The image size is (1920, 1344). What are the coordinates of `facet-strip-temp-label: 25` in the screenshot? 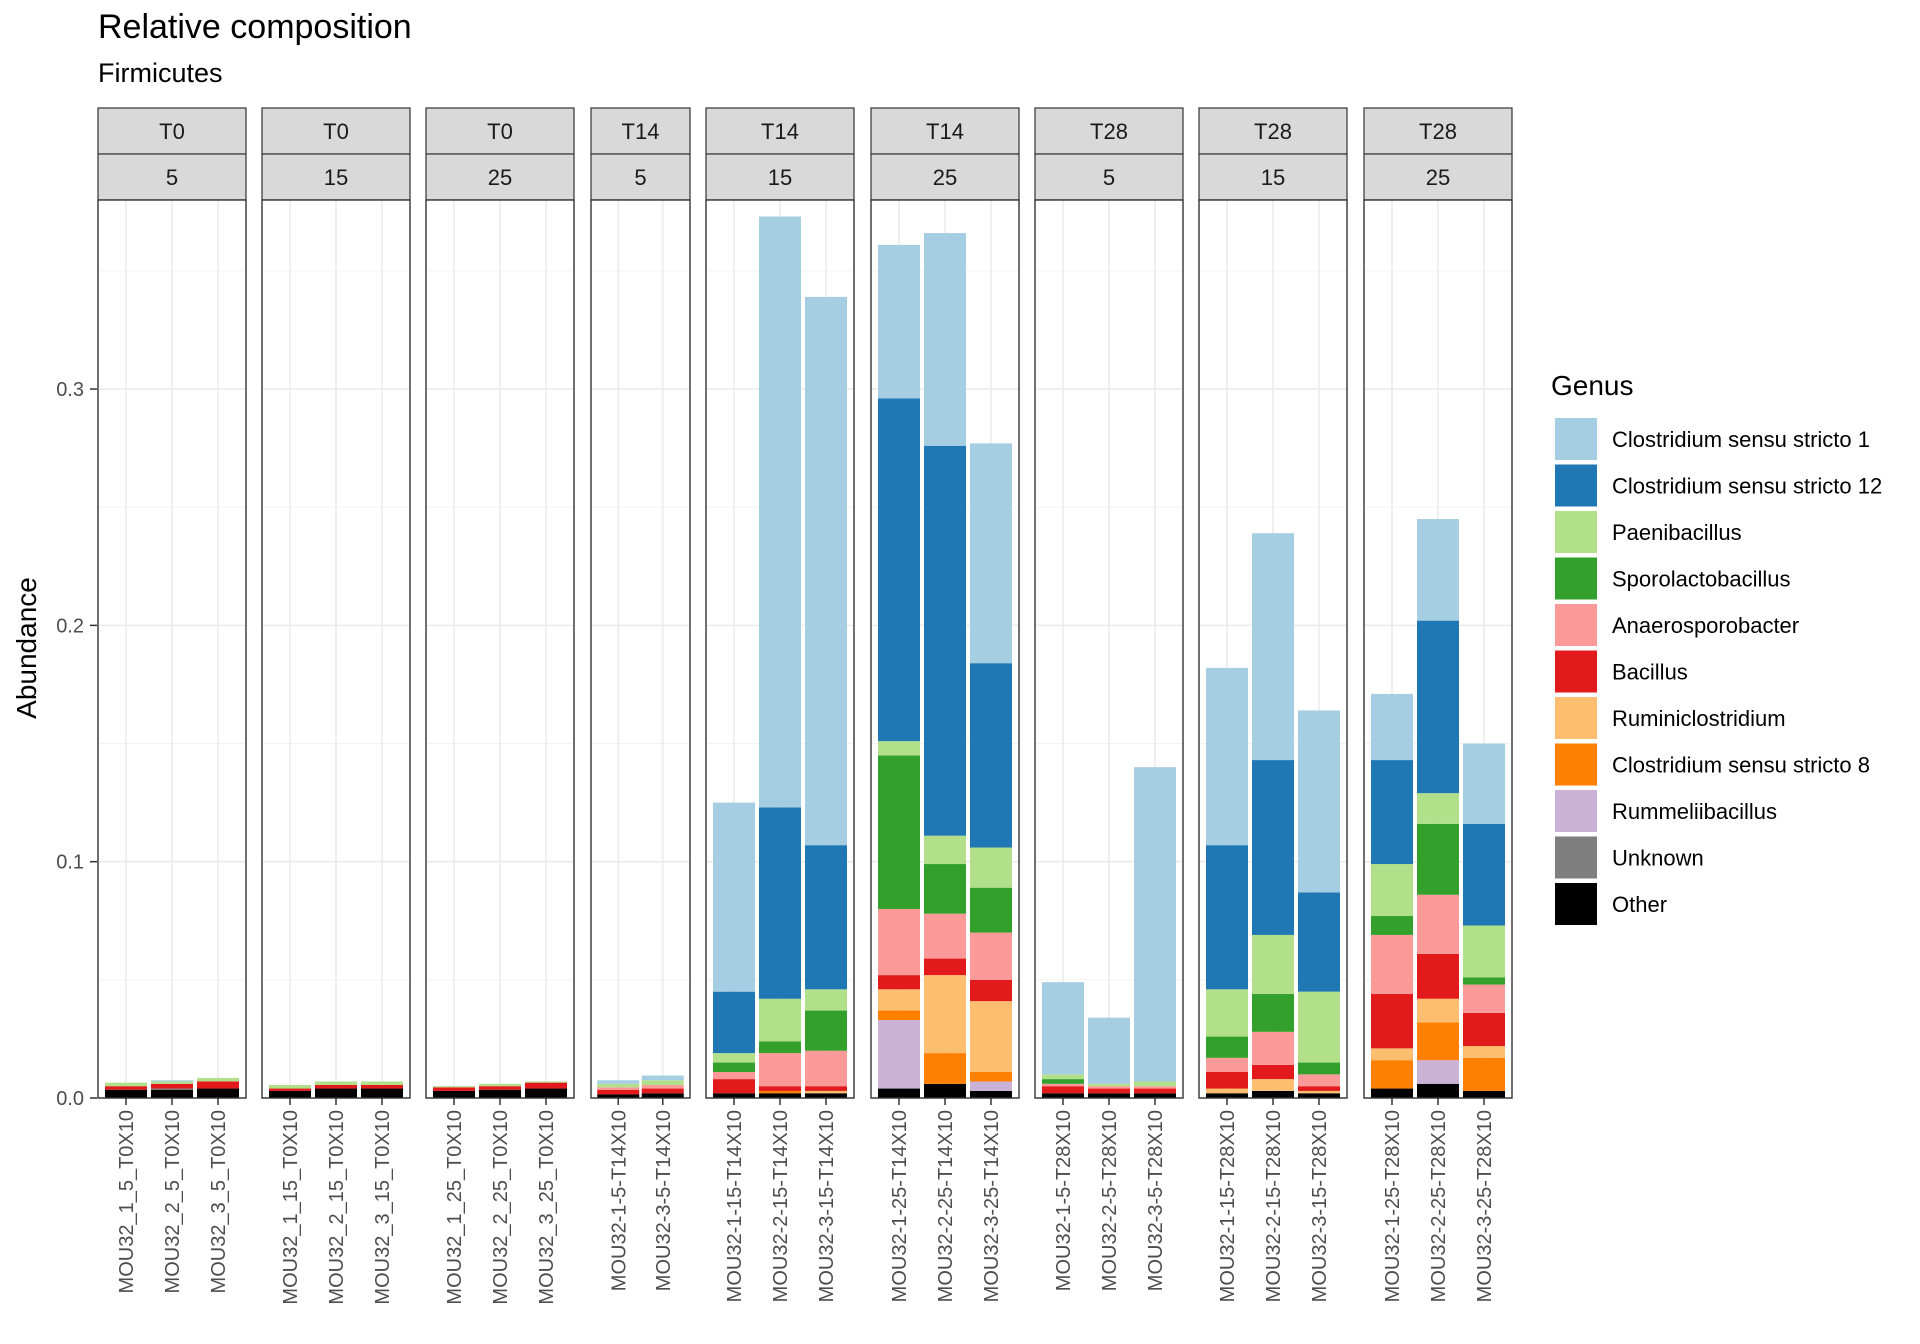 It's located at (945, 177).